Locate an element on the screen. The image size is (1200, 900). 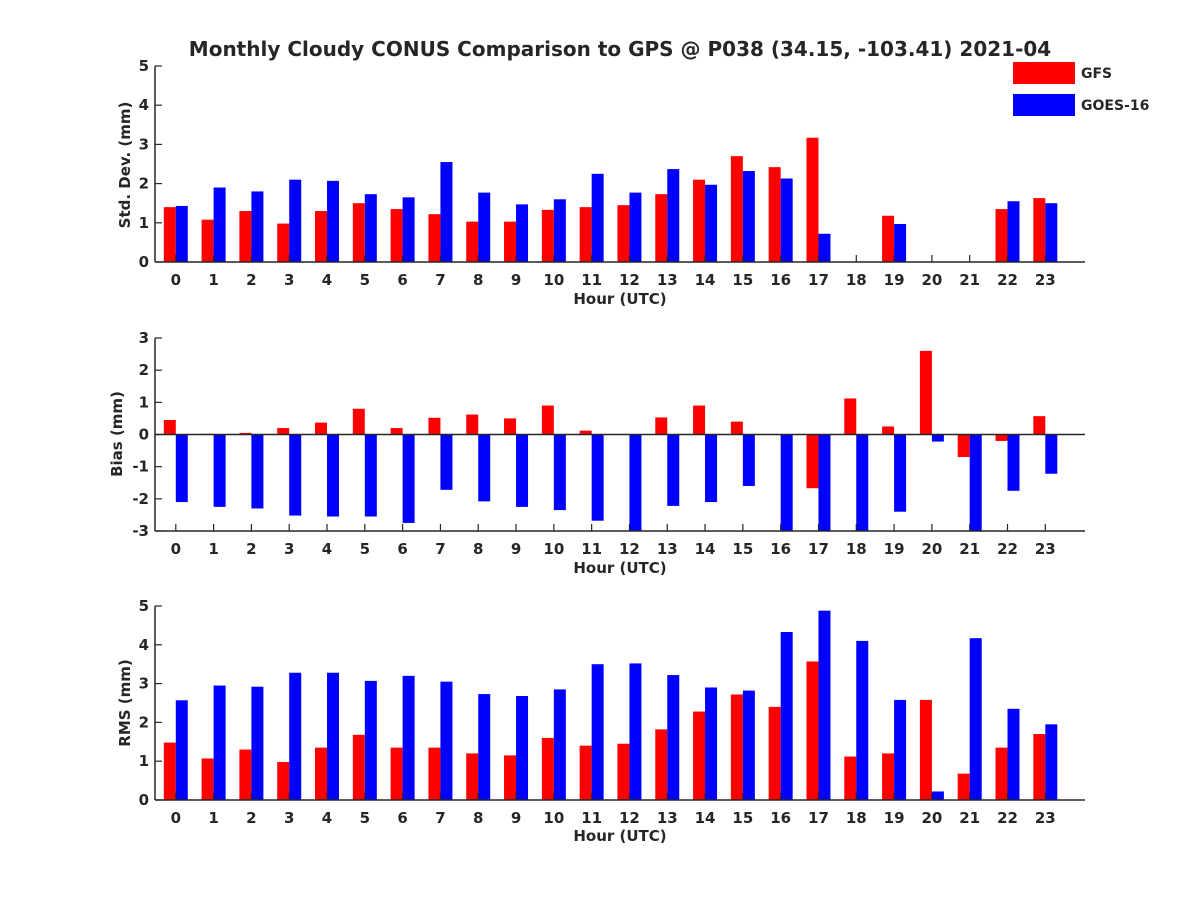
xtick-label-rms-9: 9 is located at coordinates (516, 818).